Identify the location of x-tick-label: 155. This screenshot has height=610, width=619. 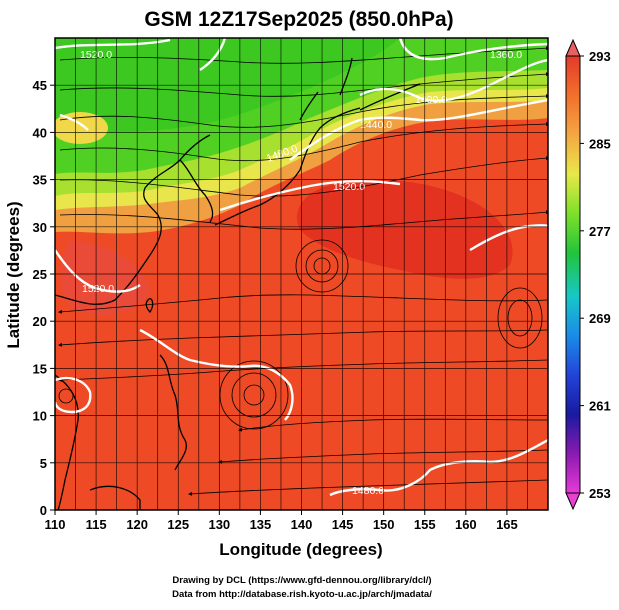
(425, 524).